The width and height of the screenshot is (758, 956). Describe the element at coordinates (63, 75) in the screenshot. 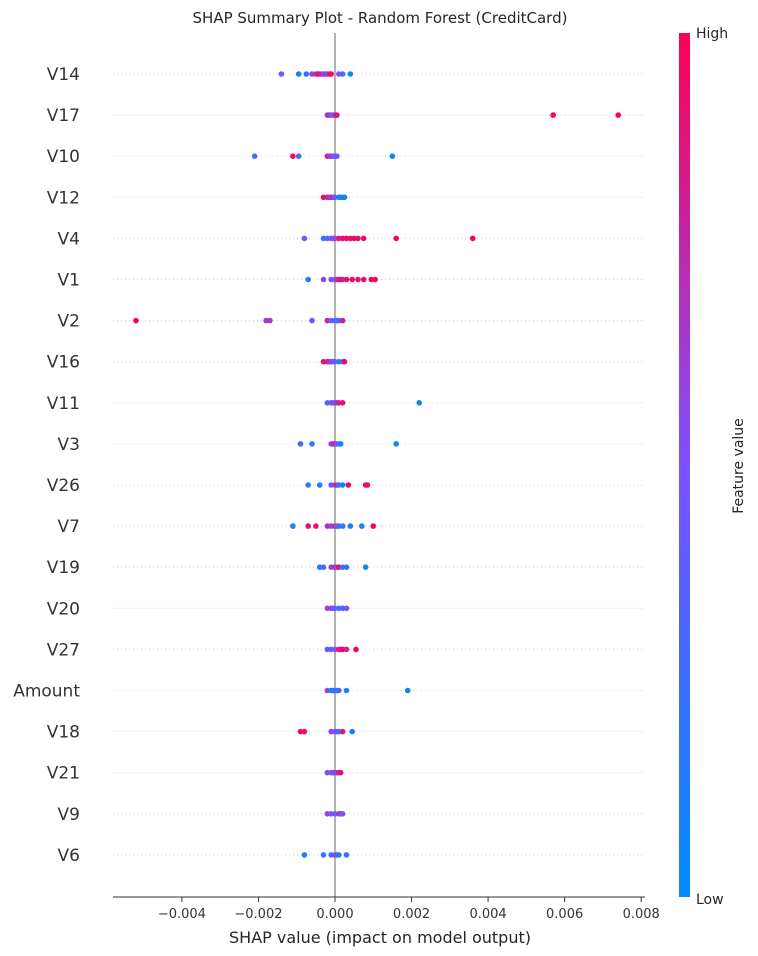

I see `feature-label: V14` at that location.